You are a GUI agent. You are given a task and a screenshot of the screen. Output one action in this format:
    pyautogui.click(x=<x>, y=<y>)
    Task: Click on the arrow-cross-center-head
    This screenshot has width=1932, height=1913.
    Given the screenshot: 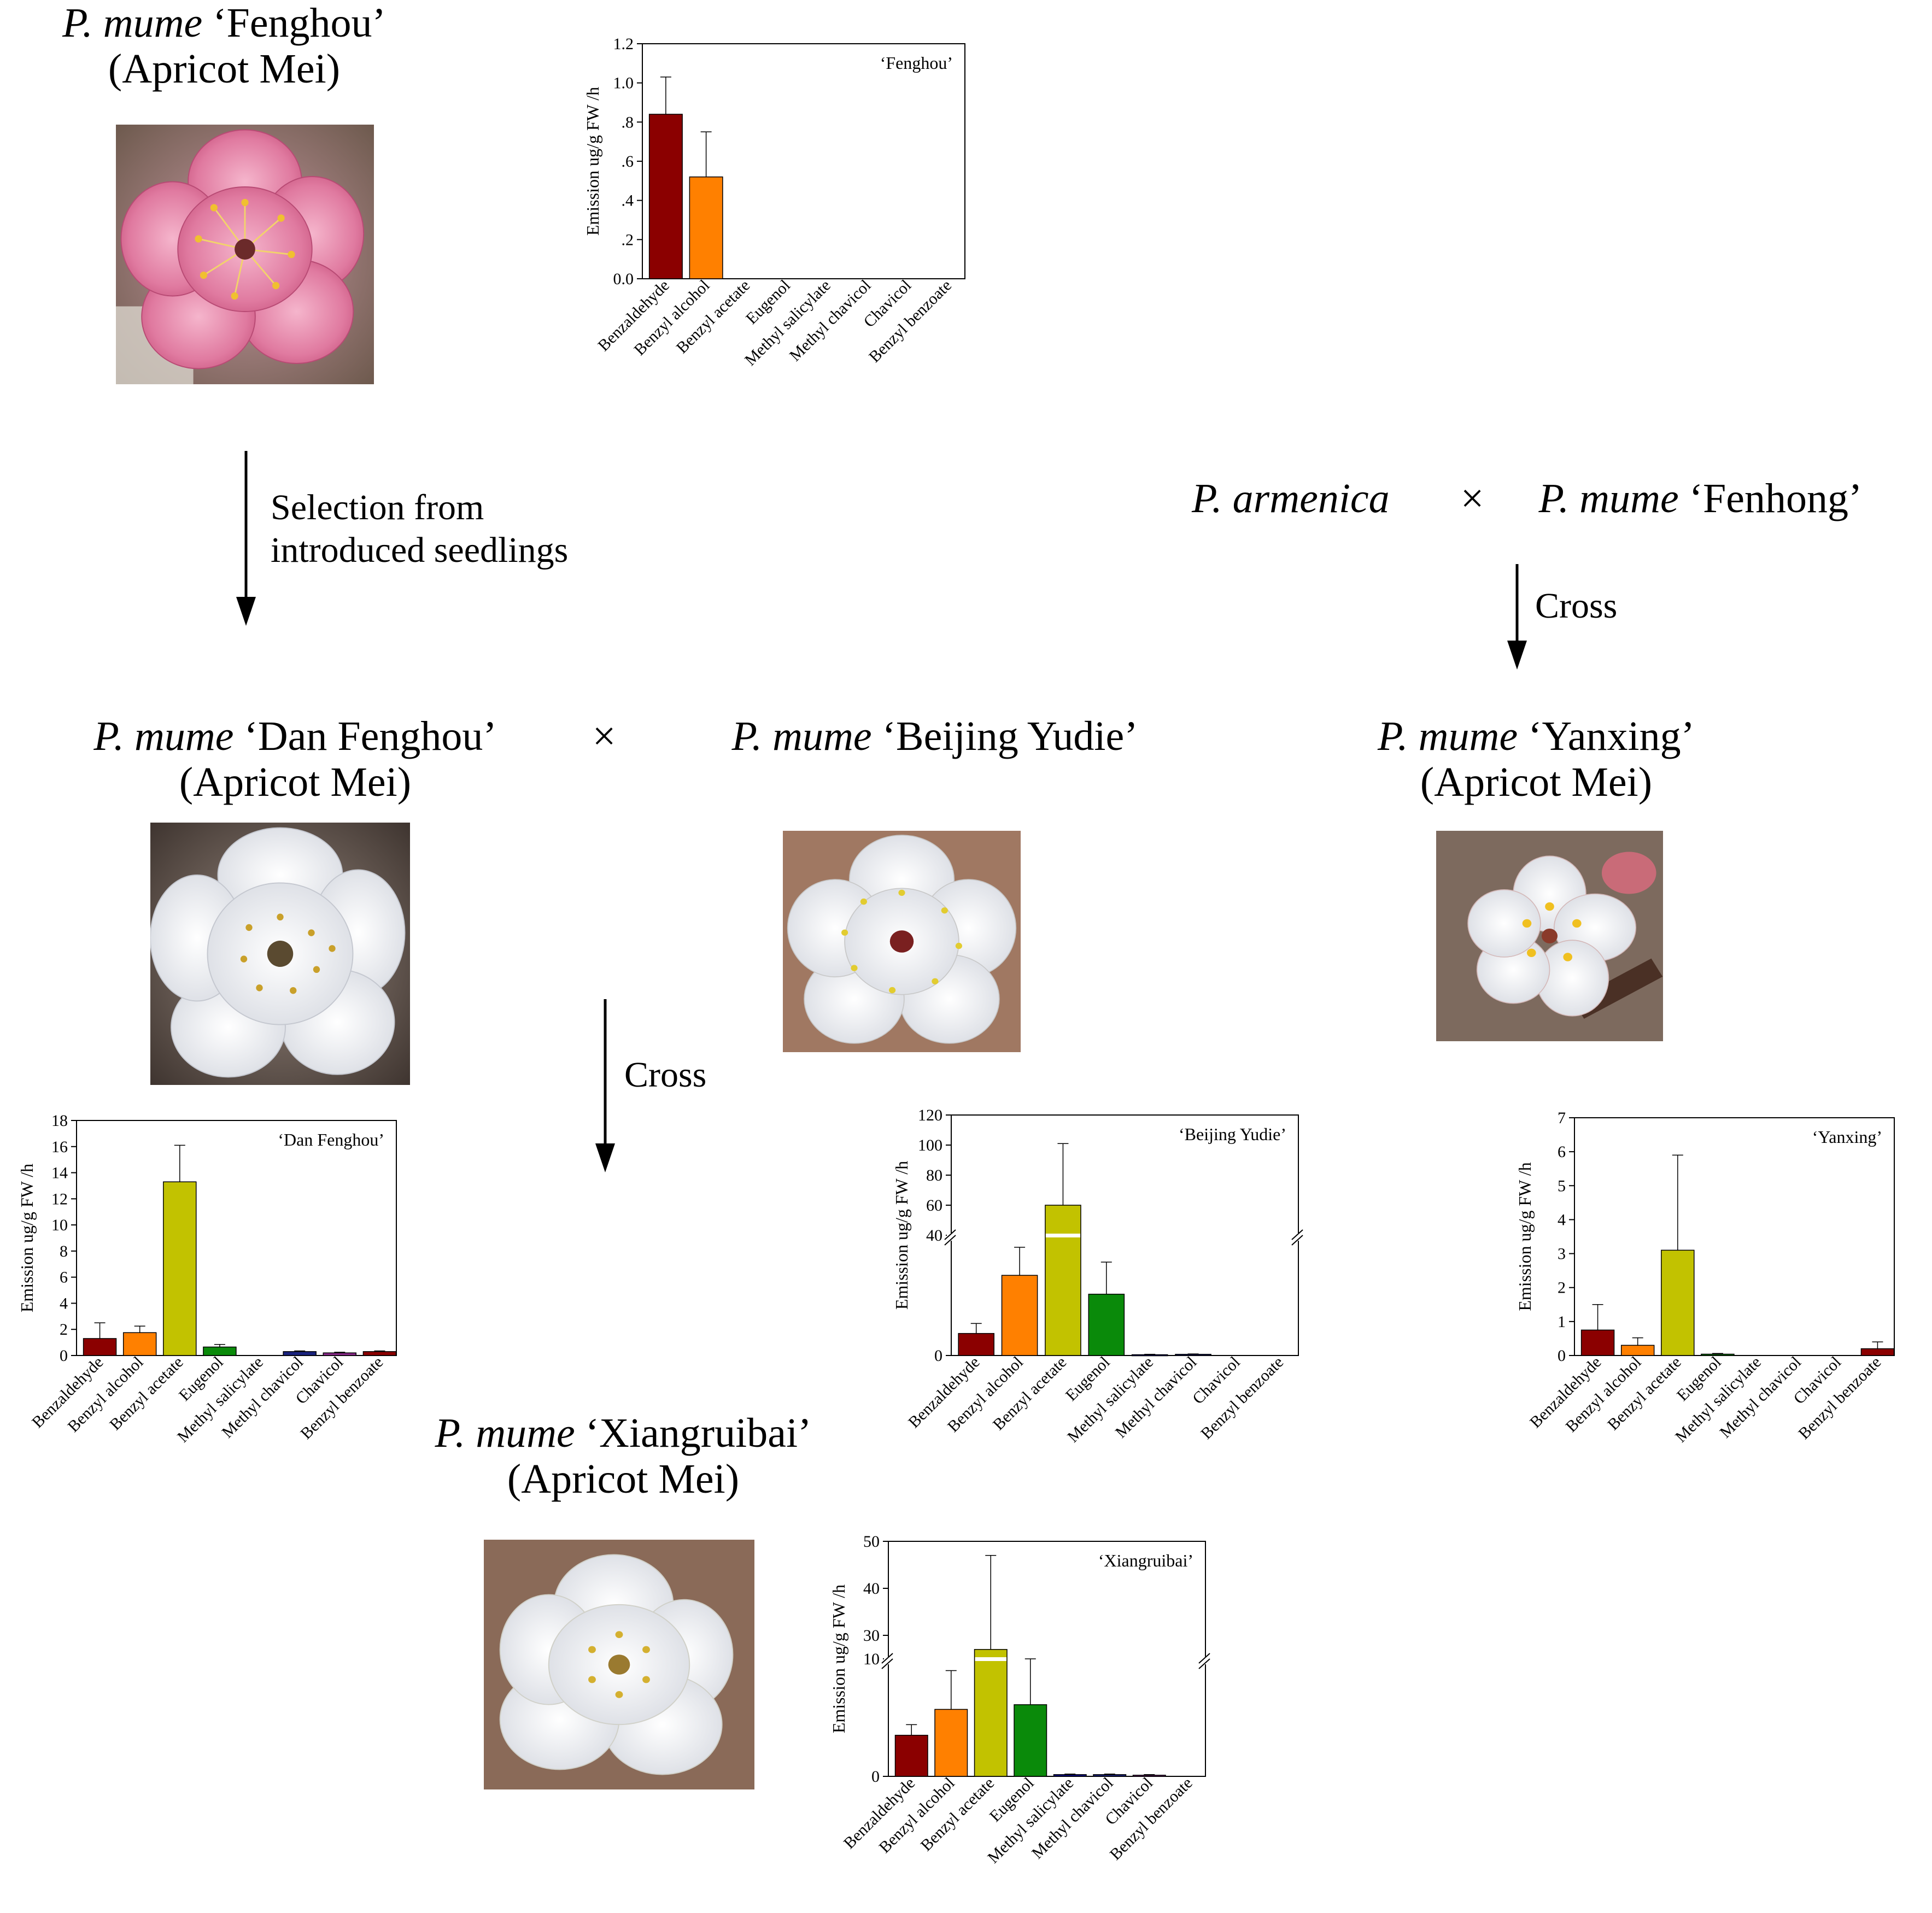 What is the action you would take?
    pyautogui.click(x=605, y=1157)
    